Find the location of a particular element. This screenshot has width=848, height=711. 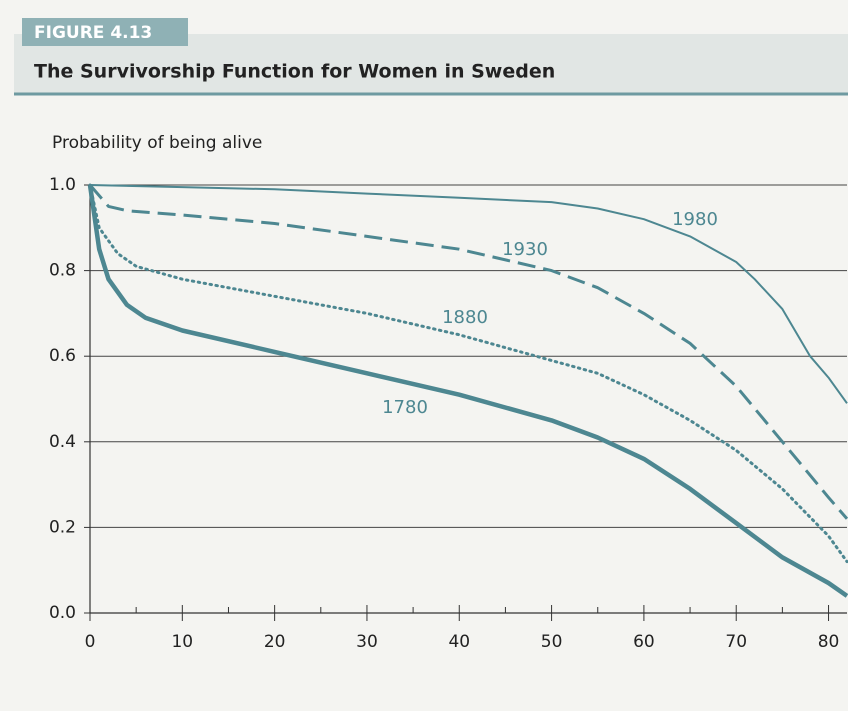

series-label: 1780 is located at coordinates (405, 407).